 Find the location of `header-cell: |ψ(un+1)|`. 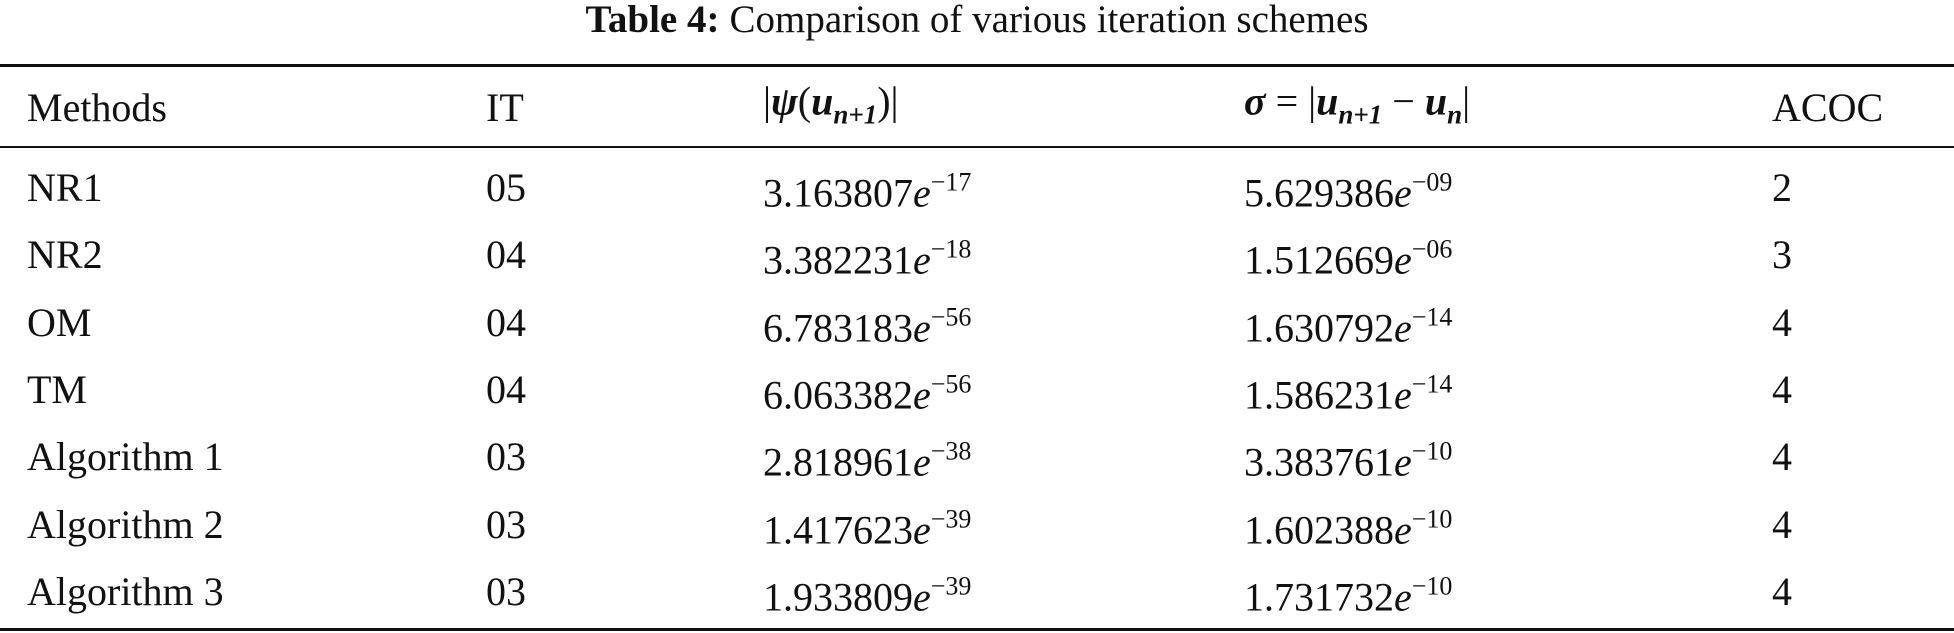

header-cell: |ψ(un+1)| is located at coordinates (831, 107).